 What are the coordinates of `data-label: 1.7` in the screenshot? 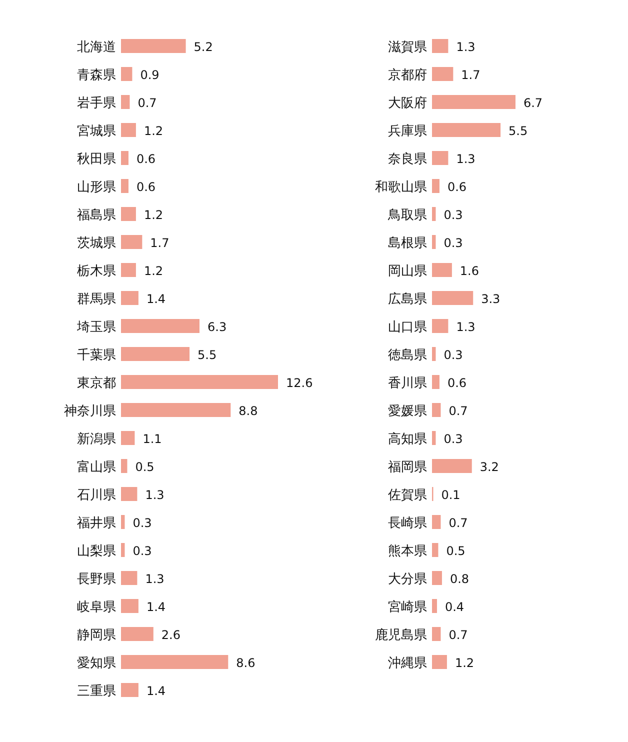 It's located at (160, 243).